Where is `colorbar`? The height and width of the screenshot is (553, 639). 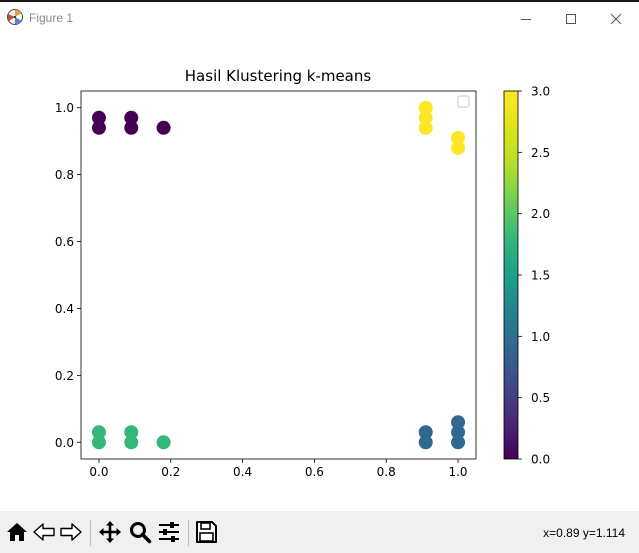
colorbar is located at coordinates (511, 275).